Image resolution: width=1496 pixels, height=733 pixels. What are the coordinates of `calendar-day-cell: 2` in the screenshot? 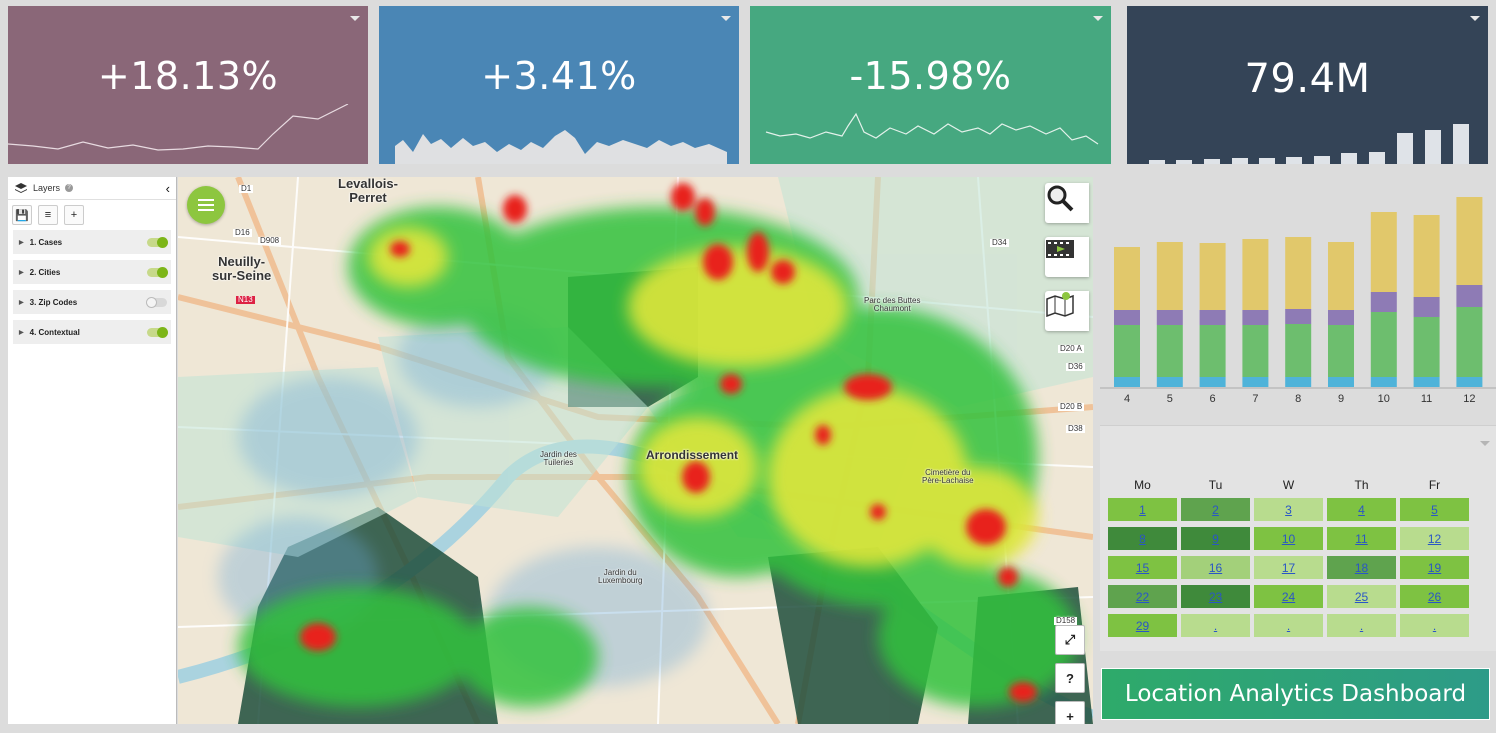 It's located at (1215, 509).